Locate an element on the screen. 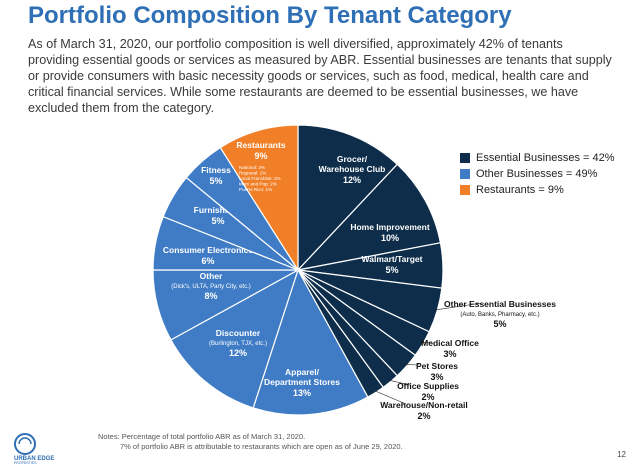  leader-line-medical-office is located at coordinates (427, 342).